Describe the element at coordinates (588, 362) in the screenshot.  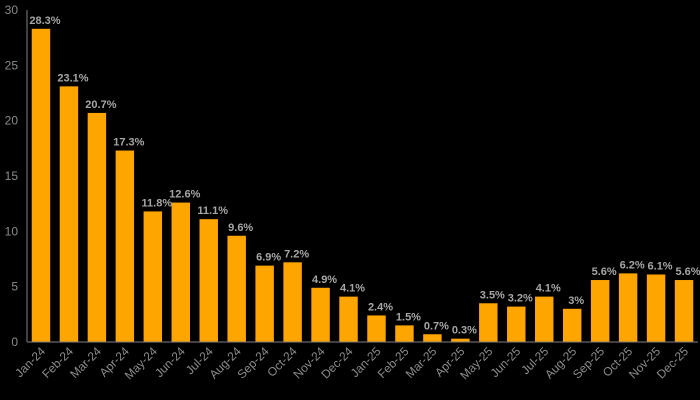
I see `x-tick-label: Sep-25` at that location.